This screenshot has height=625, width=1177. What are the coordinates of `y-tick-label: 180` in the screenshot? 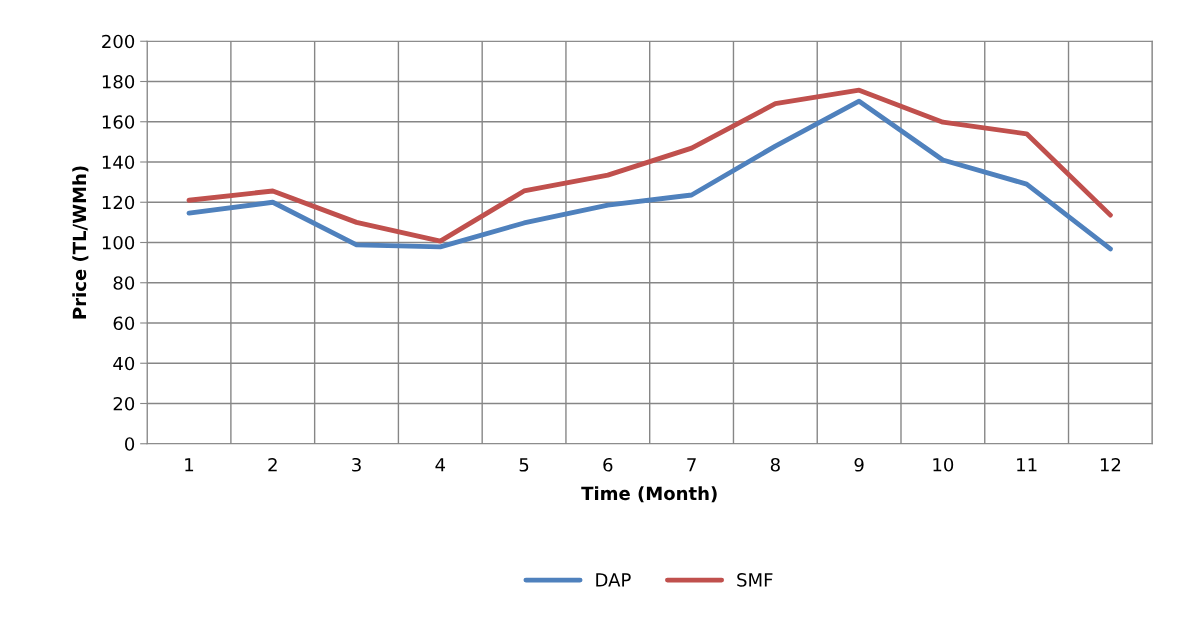 It's located at (118, 81).